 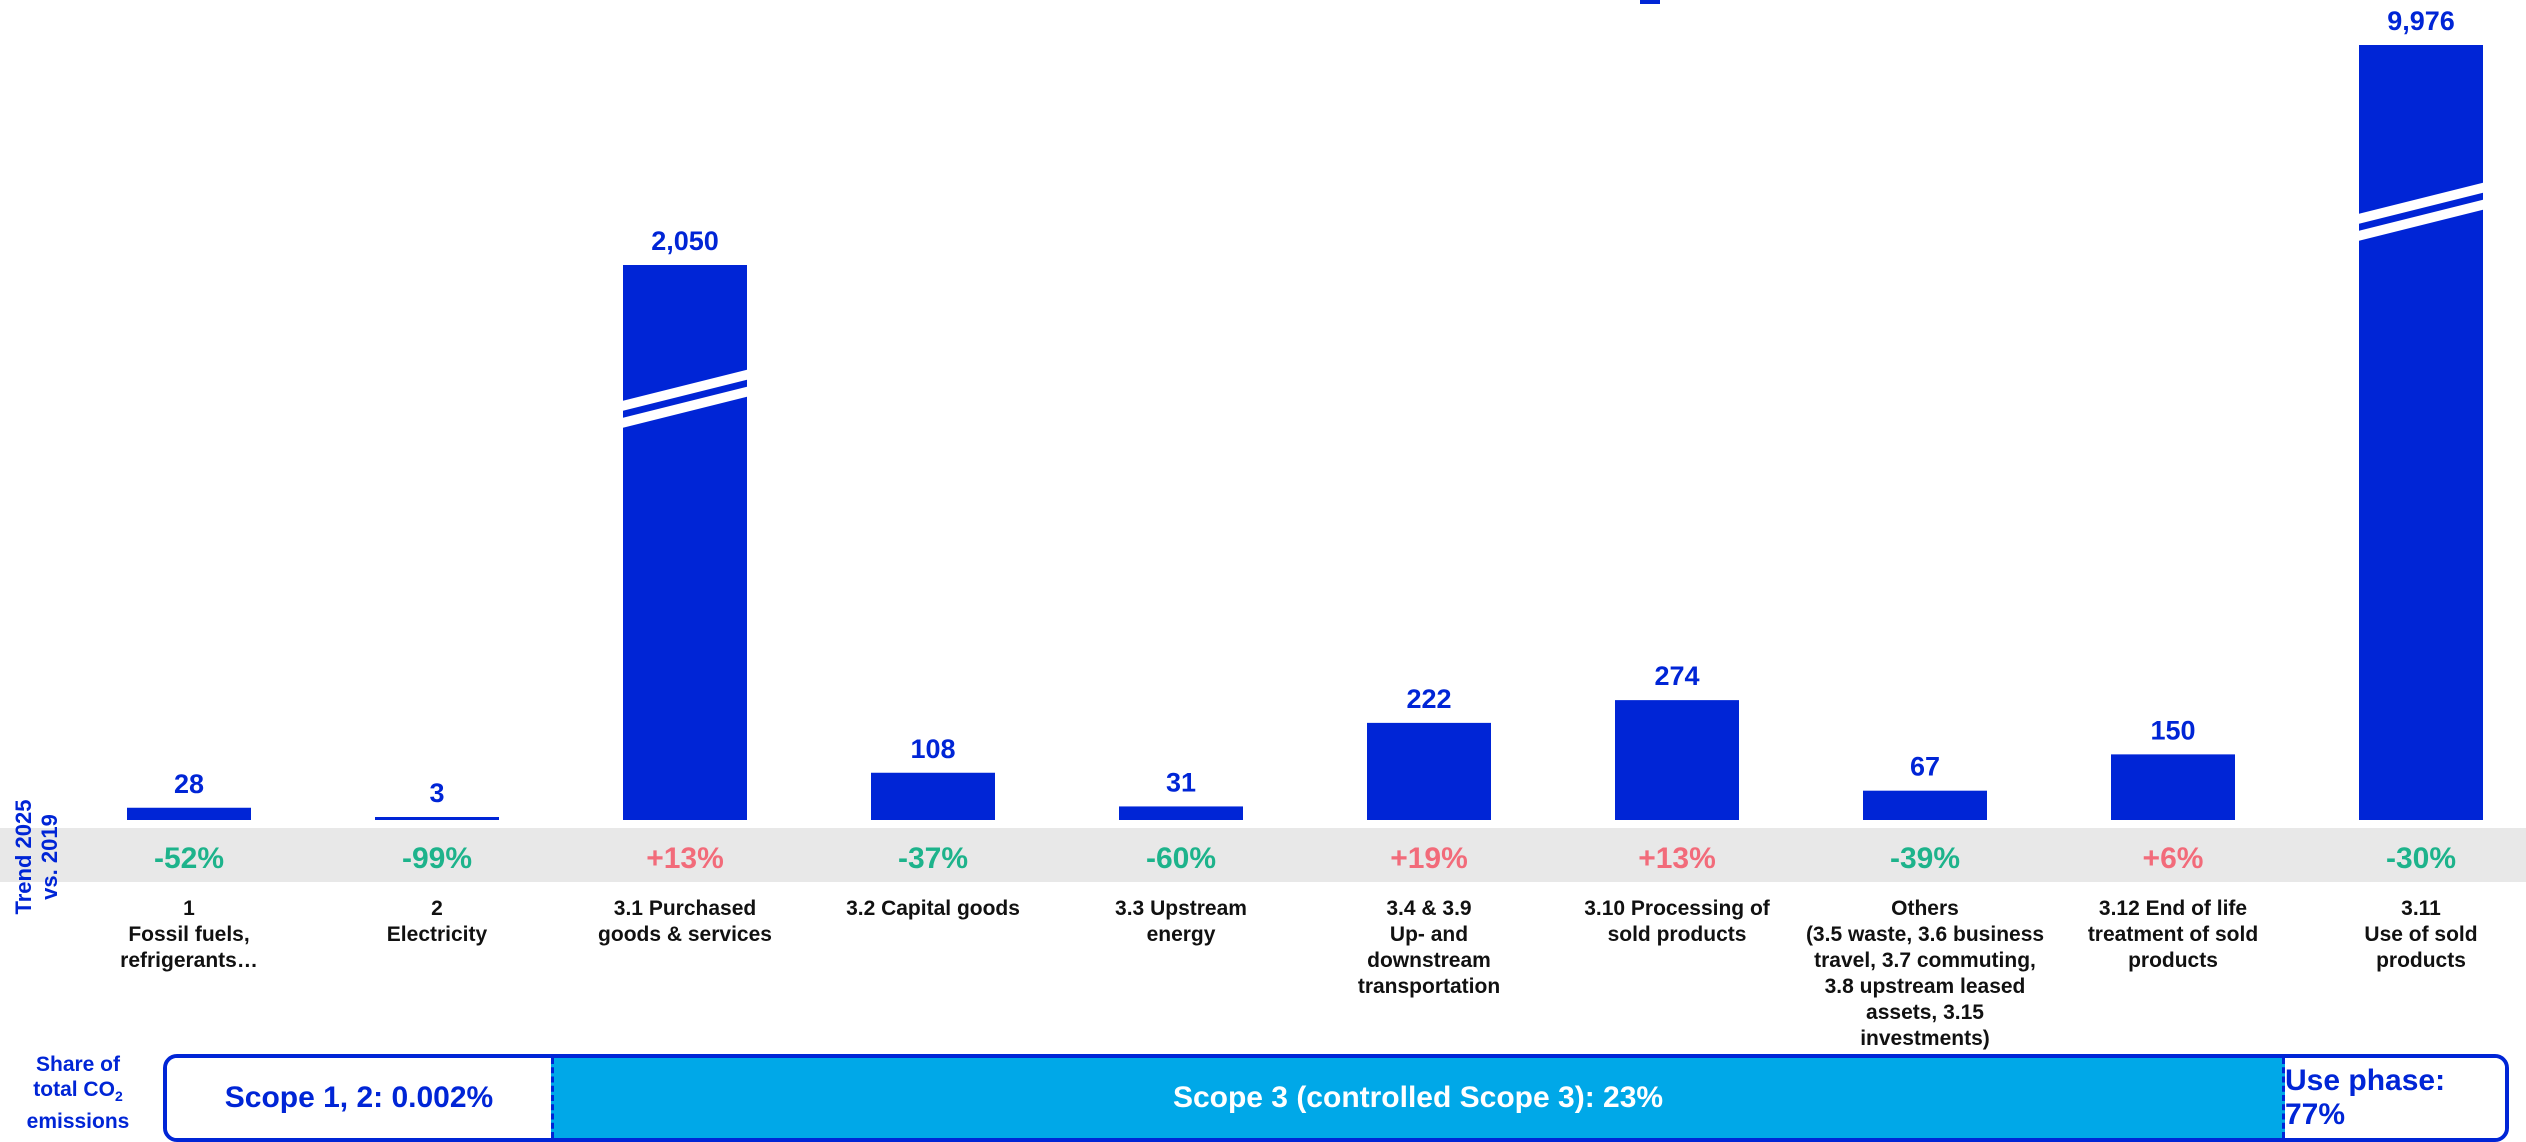 I want to click on value-label-5: 31, so click(x=1181, y=782).